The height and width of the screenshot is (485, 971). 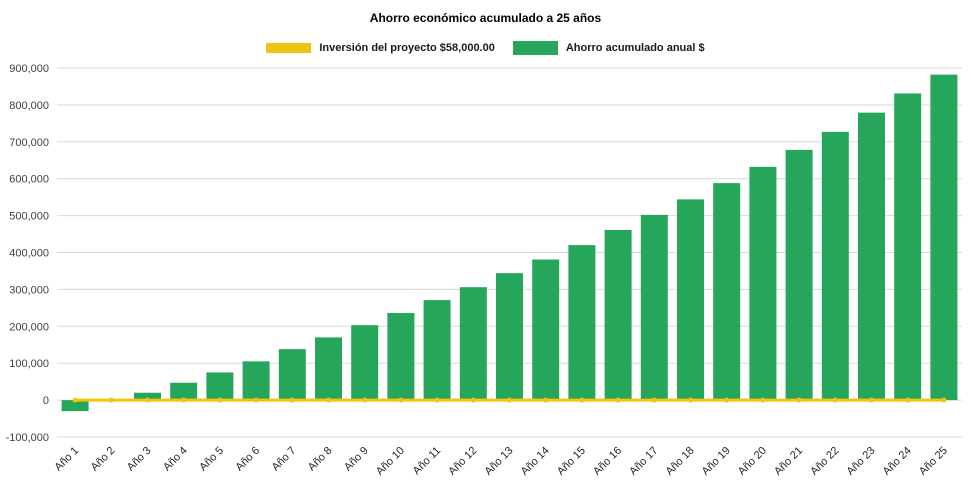 I want to click on x-axis-label: Año 11, so click(x=427, y=461).